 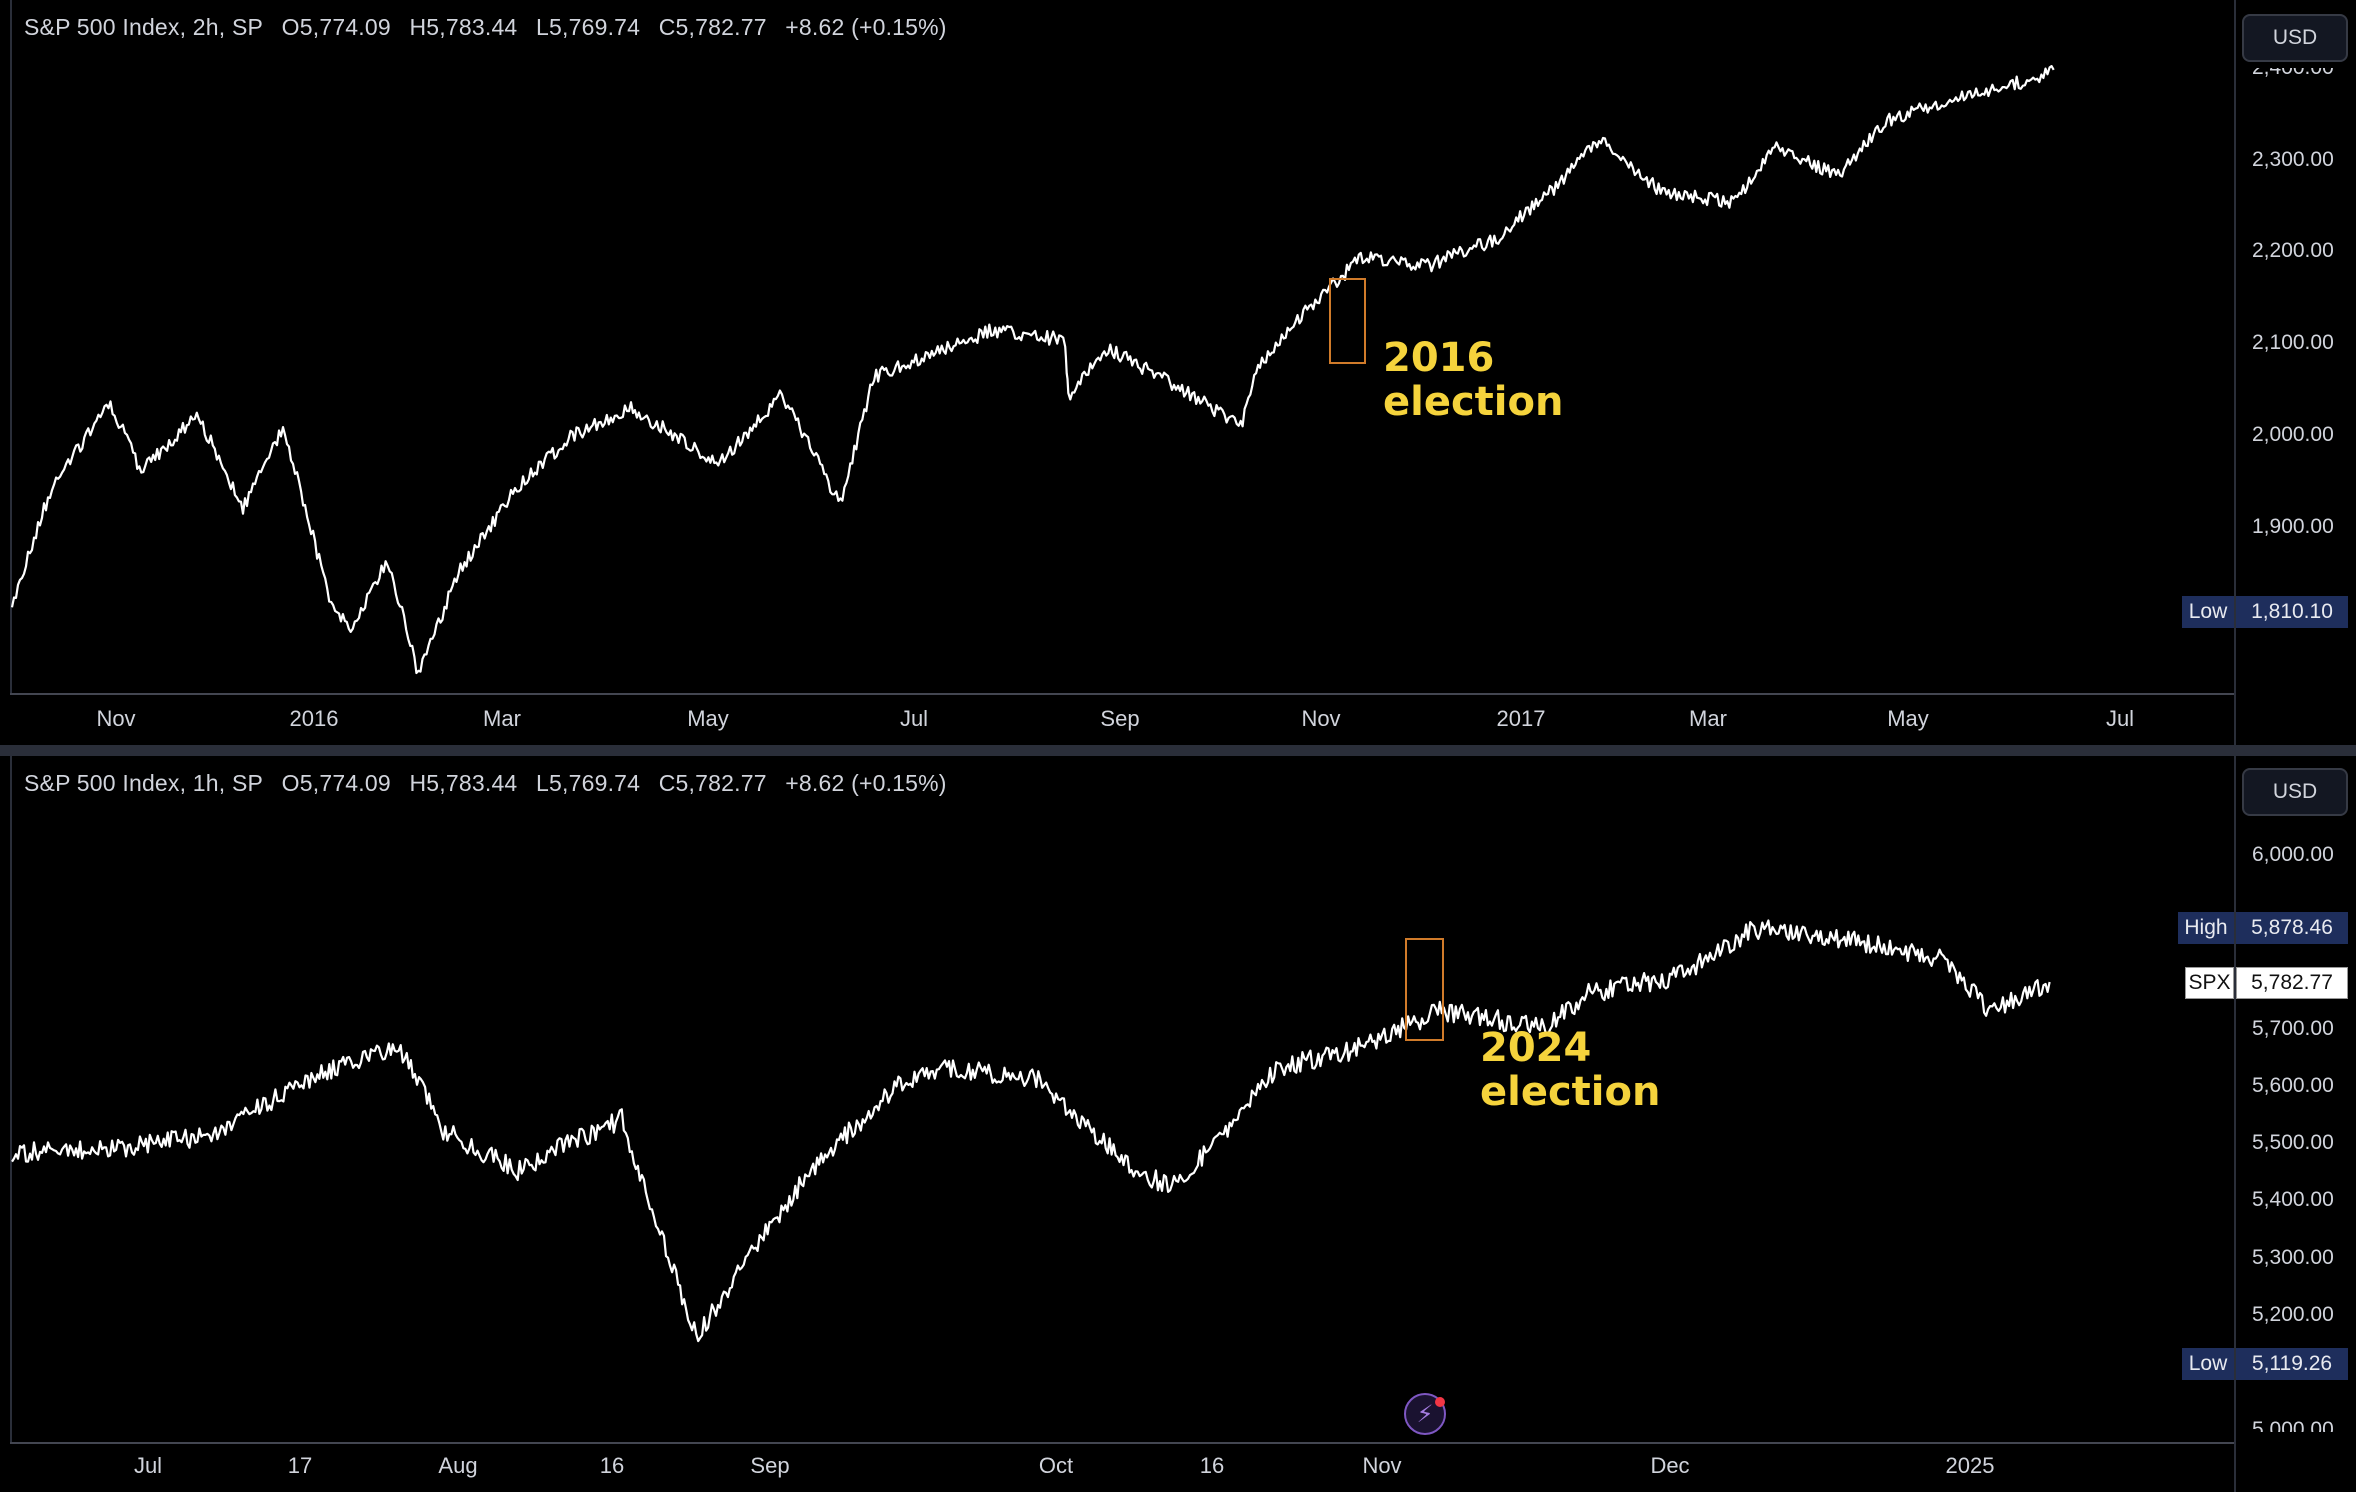 I want to click on legend-symbol: S&P 500 Index, 1h, SP, so click(x=144, y=783).